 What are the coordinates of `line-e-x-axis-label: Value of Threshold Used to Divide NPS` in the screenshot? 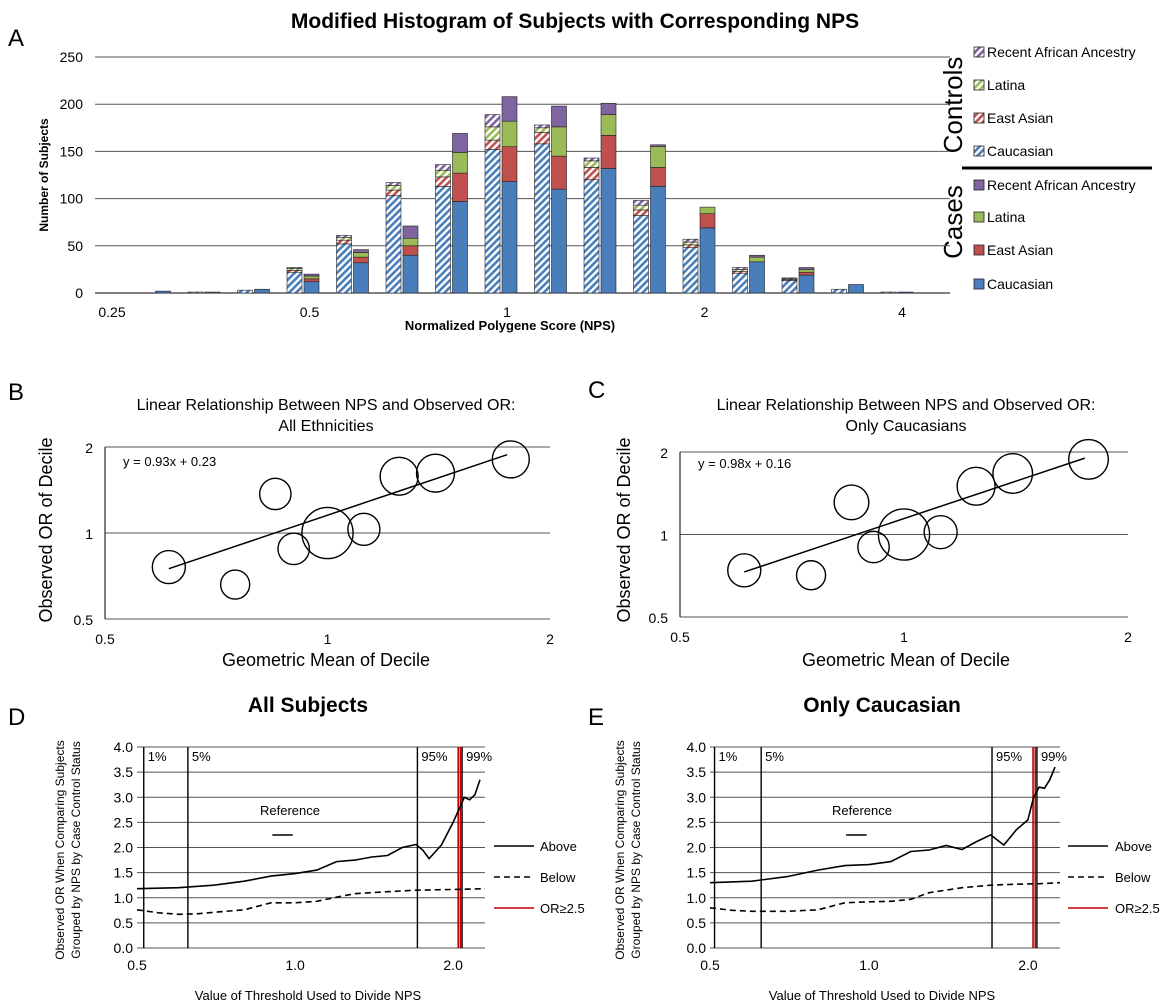 It's located at (882, 995).